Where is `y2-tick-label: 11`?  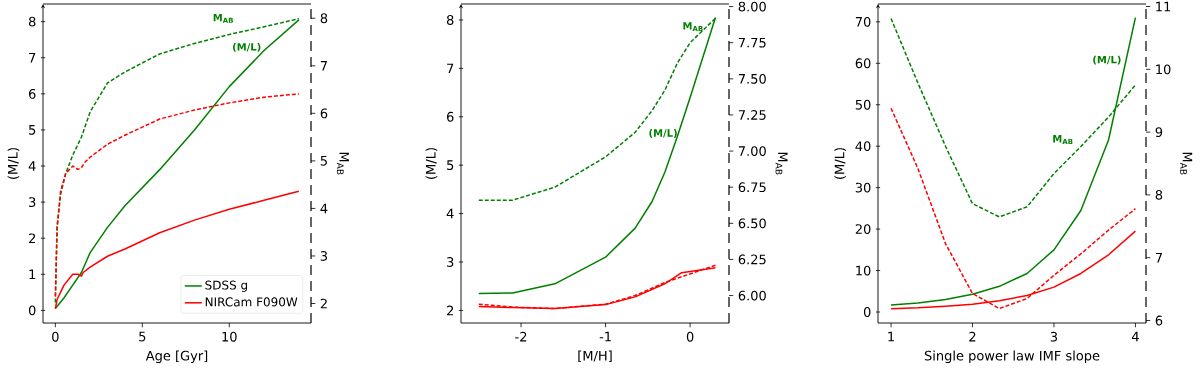
y2-tick-label: 11 is located at coordinates (1163, 6).